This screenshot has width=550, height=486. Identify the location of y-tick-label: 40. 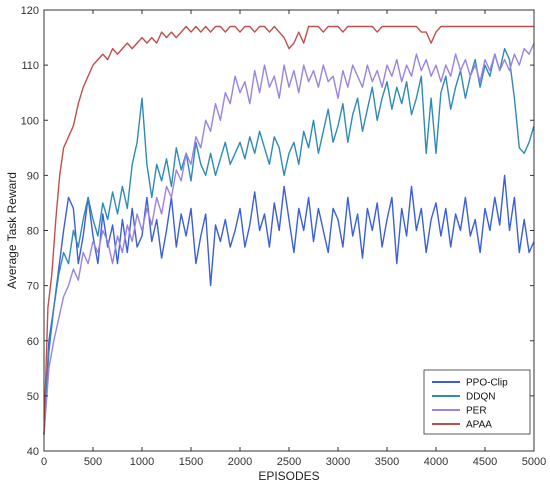
(33, 452).